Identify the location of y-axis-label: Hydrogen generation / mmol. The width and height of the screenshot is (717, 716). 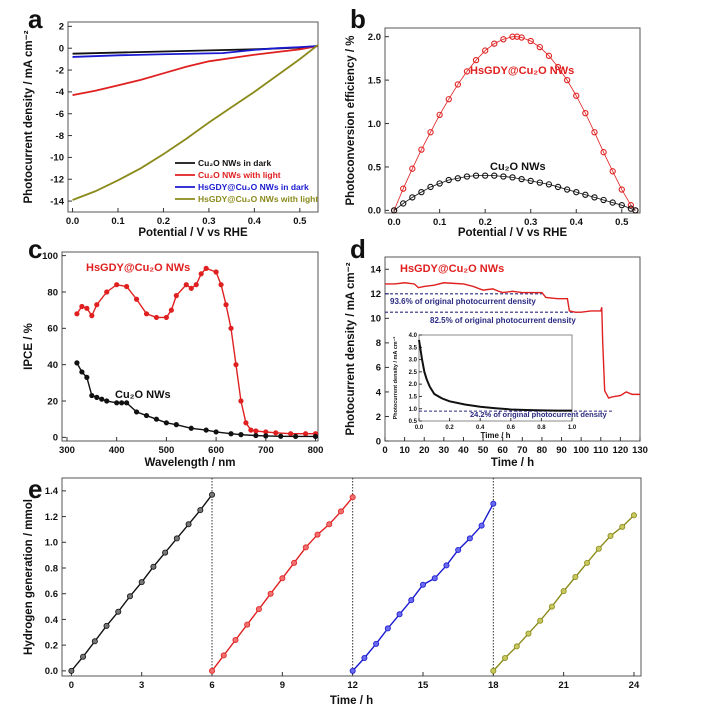
(29, 577).